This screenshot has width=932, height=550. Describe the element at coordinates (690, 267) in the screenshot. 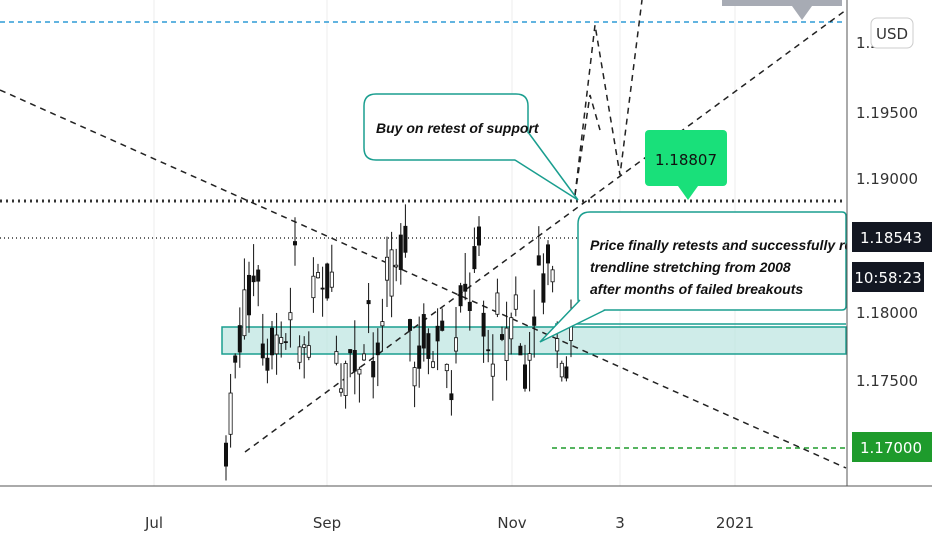

I see `analysis-line-2: trendline stretching from 2008` at that location.